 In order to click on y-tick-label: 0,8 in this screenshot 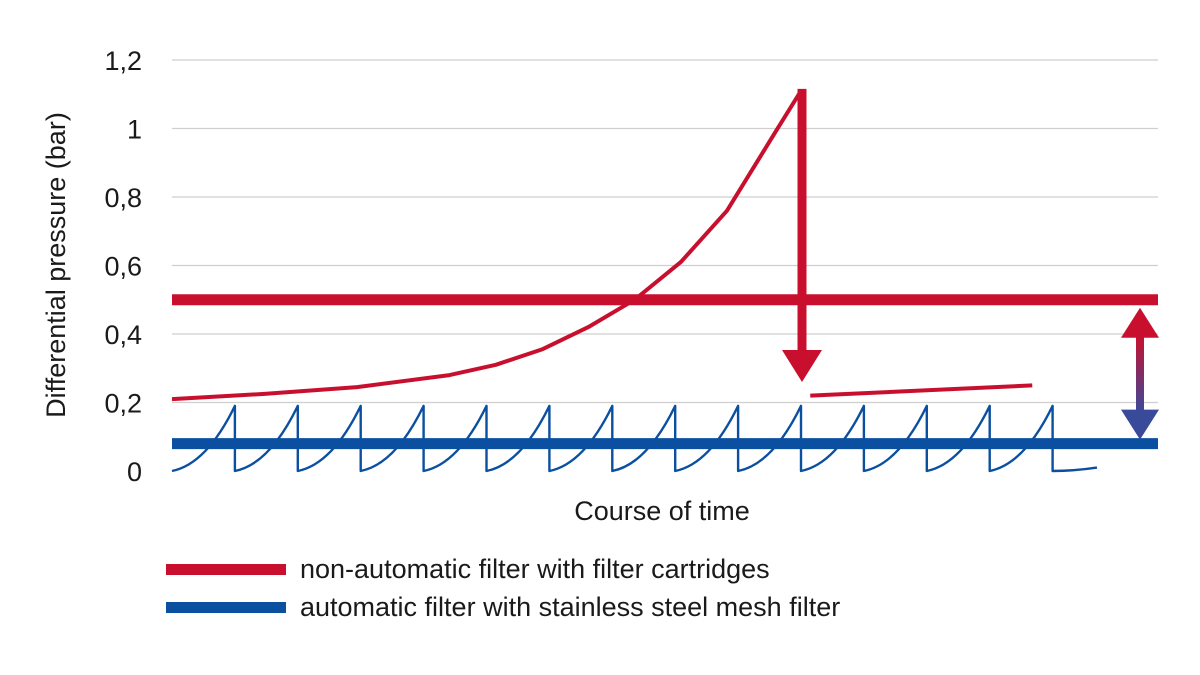, I will do `click(123, 198)`.